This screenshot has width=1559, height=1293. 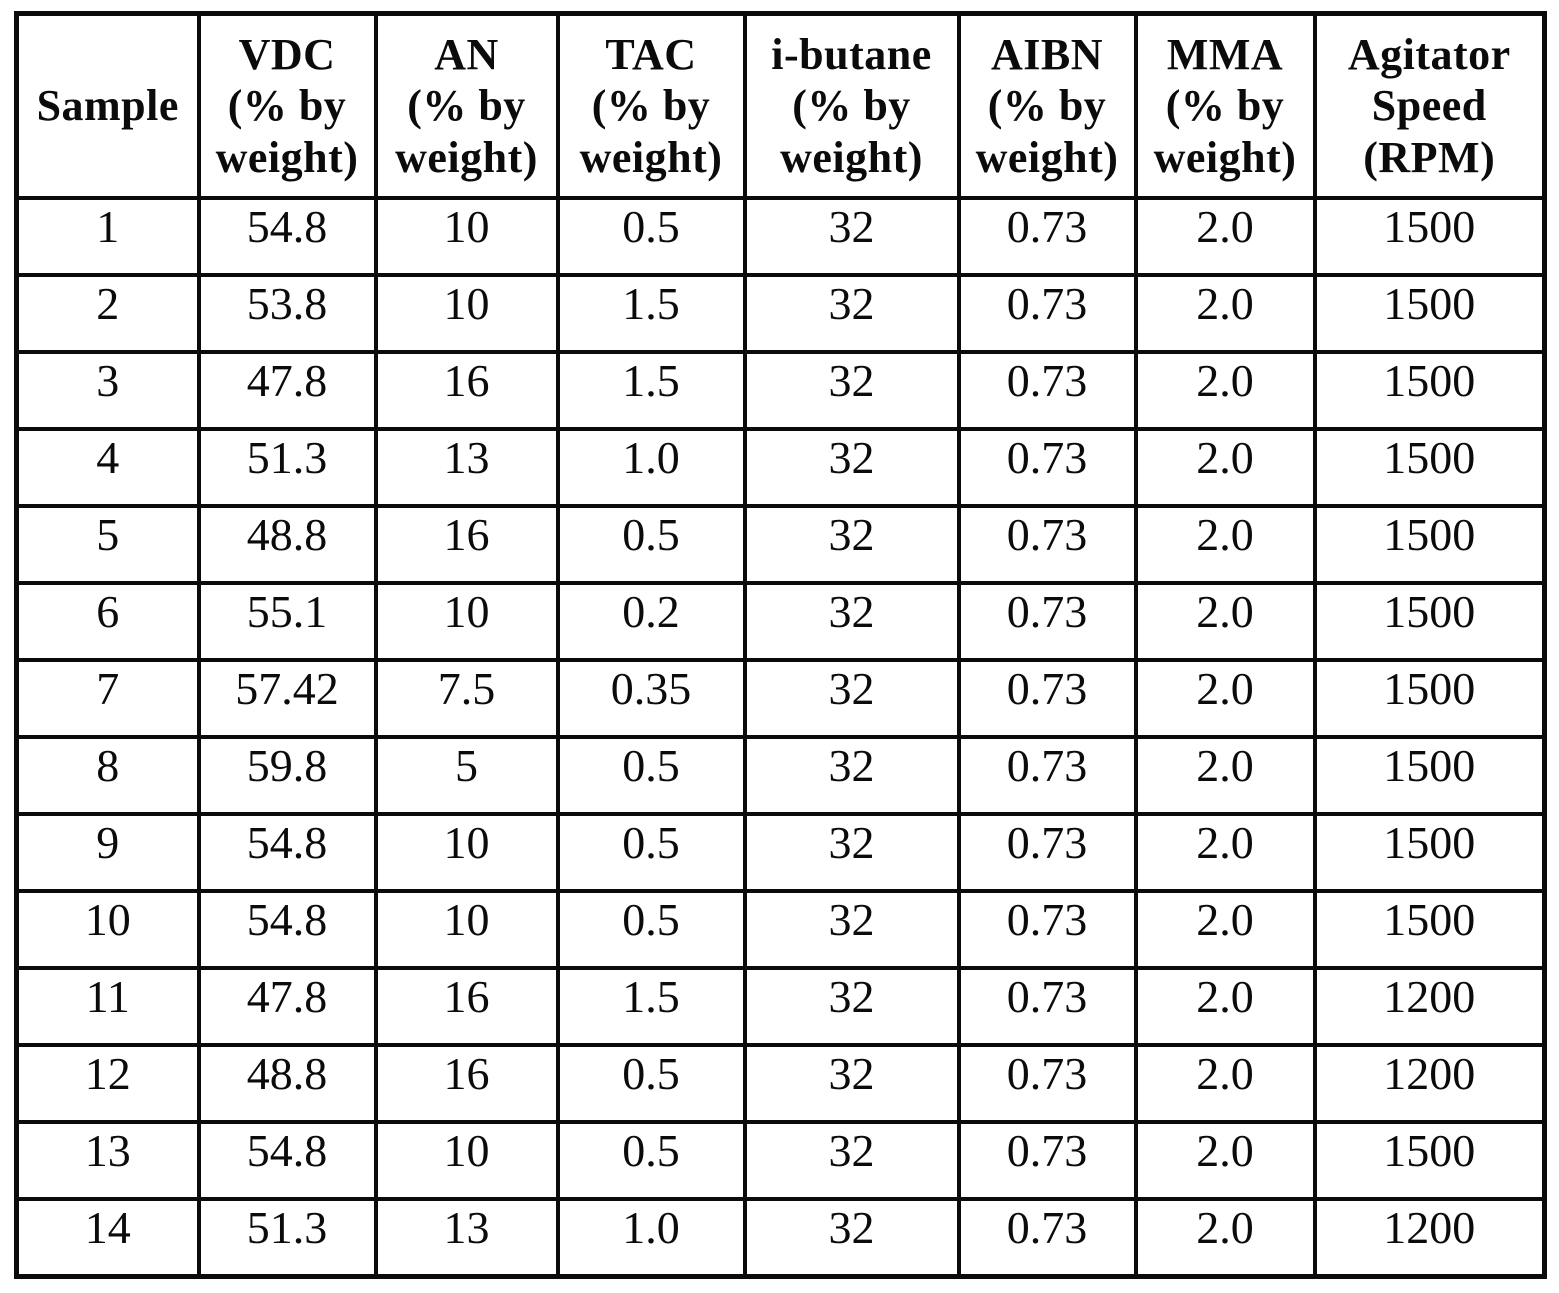 I want to click on table-row: 10 54.8 10 0.5 32 0.73 2.0 1500, so click(x=780, y=929).